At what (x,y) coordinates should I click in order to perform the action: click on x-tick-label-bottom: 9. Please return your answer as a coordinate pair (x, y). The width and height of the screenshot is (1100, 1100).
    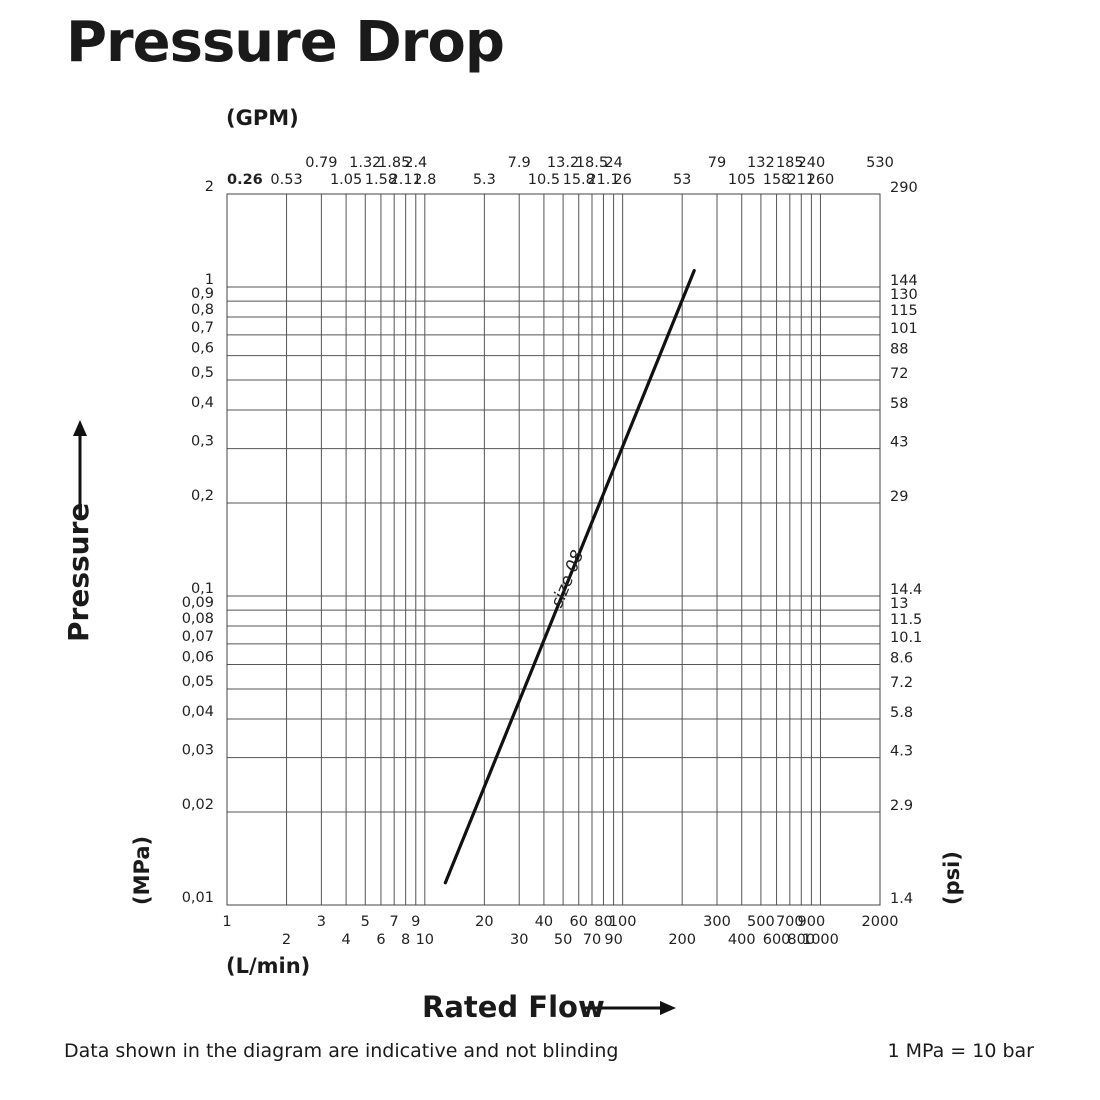
    Looking at the image, I should click on (415, 922).